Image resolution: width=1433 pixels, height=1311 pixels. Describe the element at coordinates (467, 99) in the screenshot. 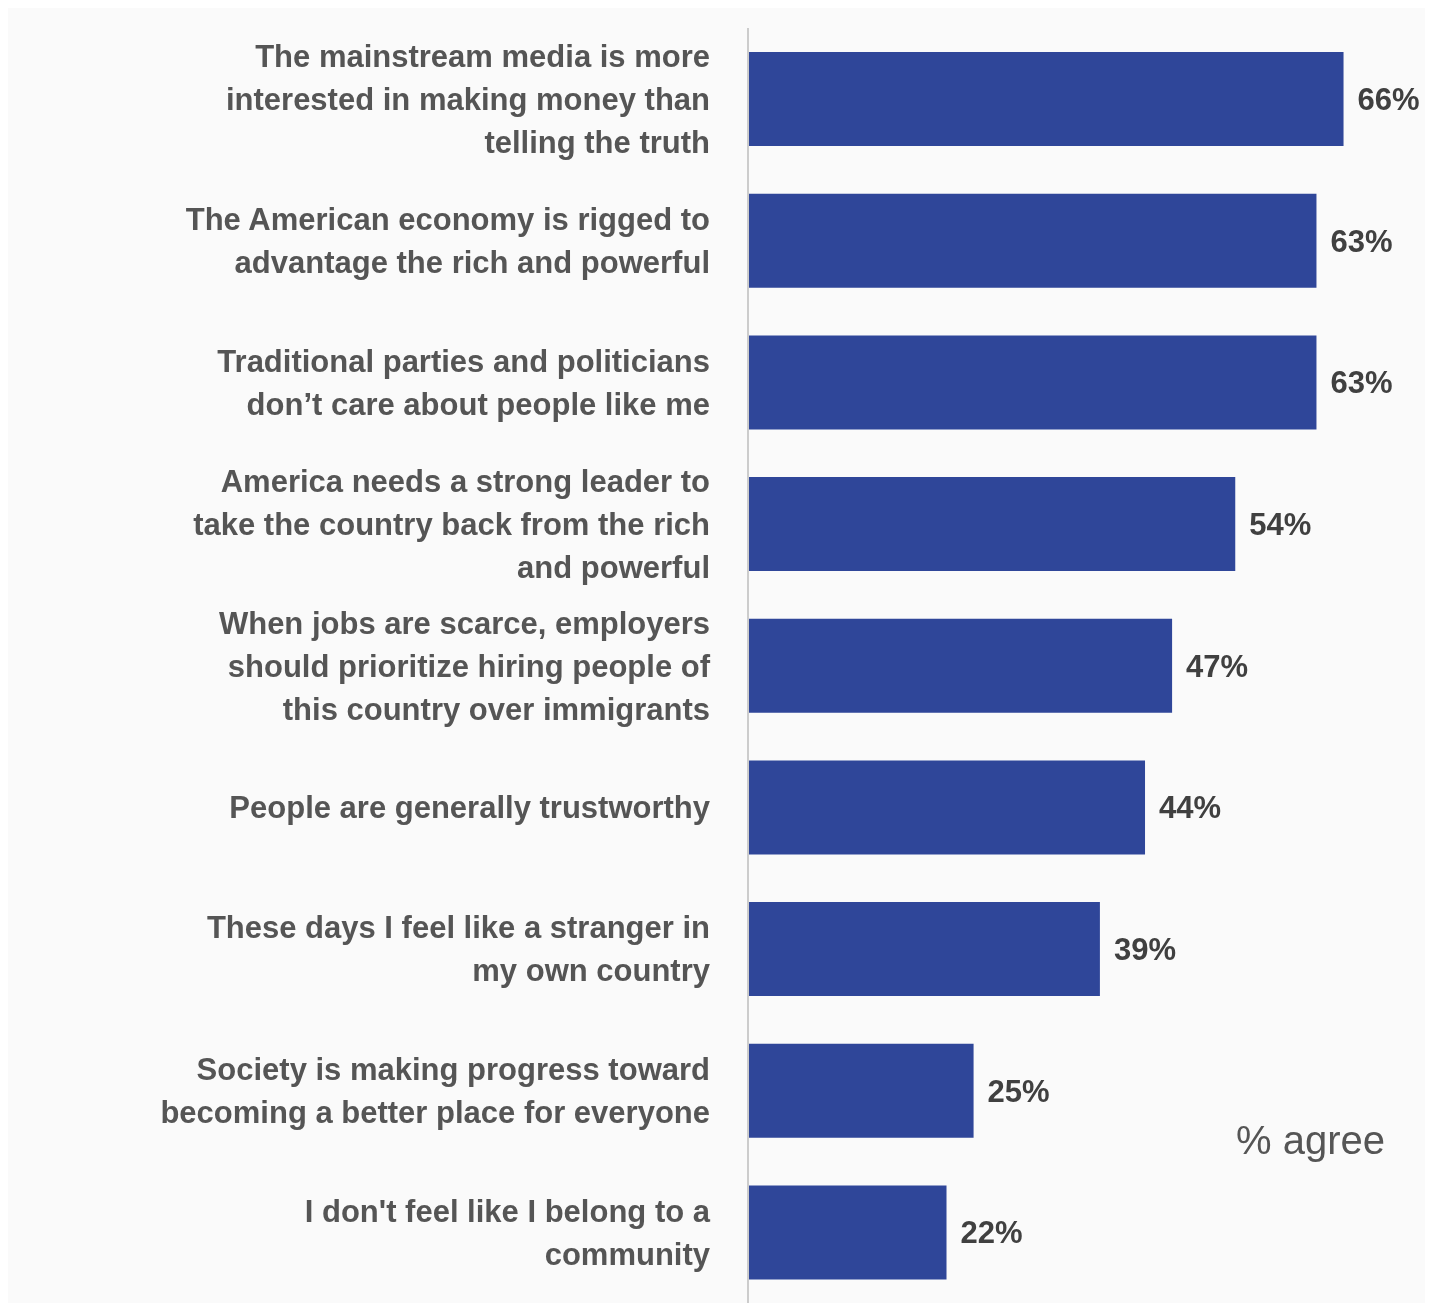

I see `y-tick-label: The mainstream media is more interested in making money than telling the truth` at that location.